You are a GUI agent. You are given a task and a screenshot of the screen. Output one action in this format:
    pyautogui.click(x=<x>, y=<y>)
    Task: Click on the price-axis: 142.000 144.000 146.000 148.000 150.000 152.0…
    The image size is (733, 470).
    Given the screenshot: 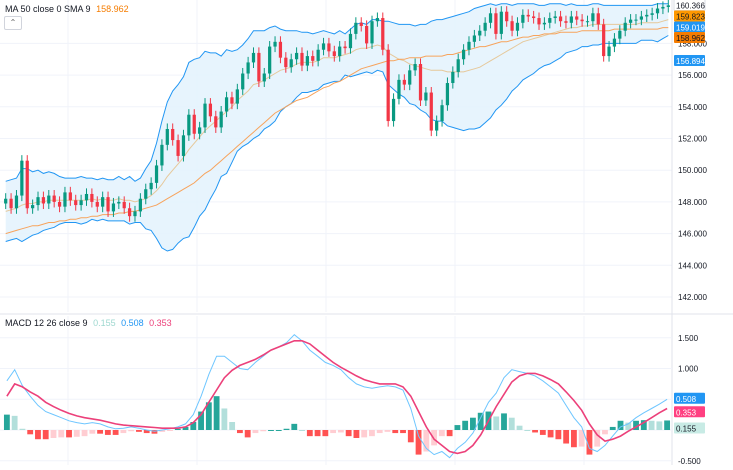 What is the action you would take?
    pyautogui.click(x=689, y=232)
    